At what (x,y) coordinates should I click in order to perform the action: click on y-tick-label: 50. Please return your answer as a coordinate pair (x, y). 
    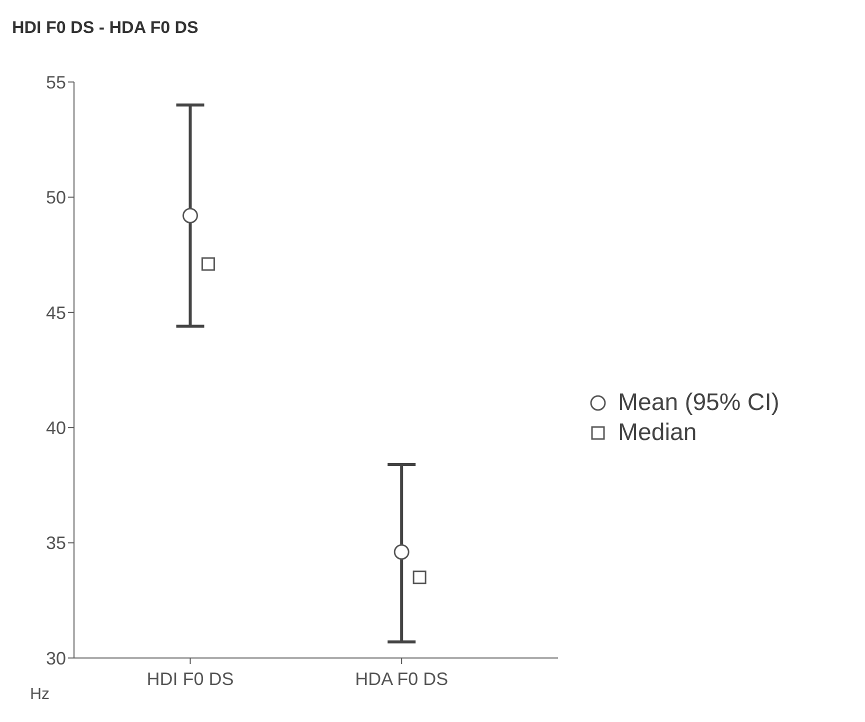
    Looking at the image, I should click on (56, 198).